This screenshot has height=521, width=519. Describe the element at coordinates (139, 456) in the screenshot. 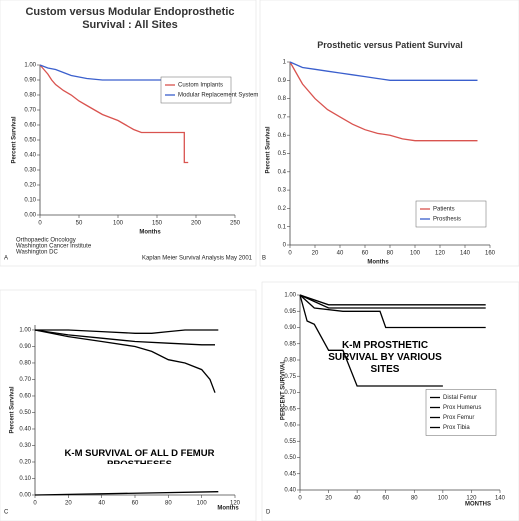

I see `chart-title: K-M SURVIVAL OF ALL D FEMUR PROSTHESES` at that location.